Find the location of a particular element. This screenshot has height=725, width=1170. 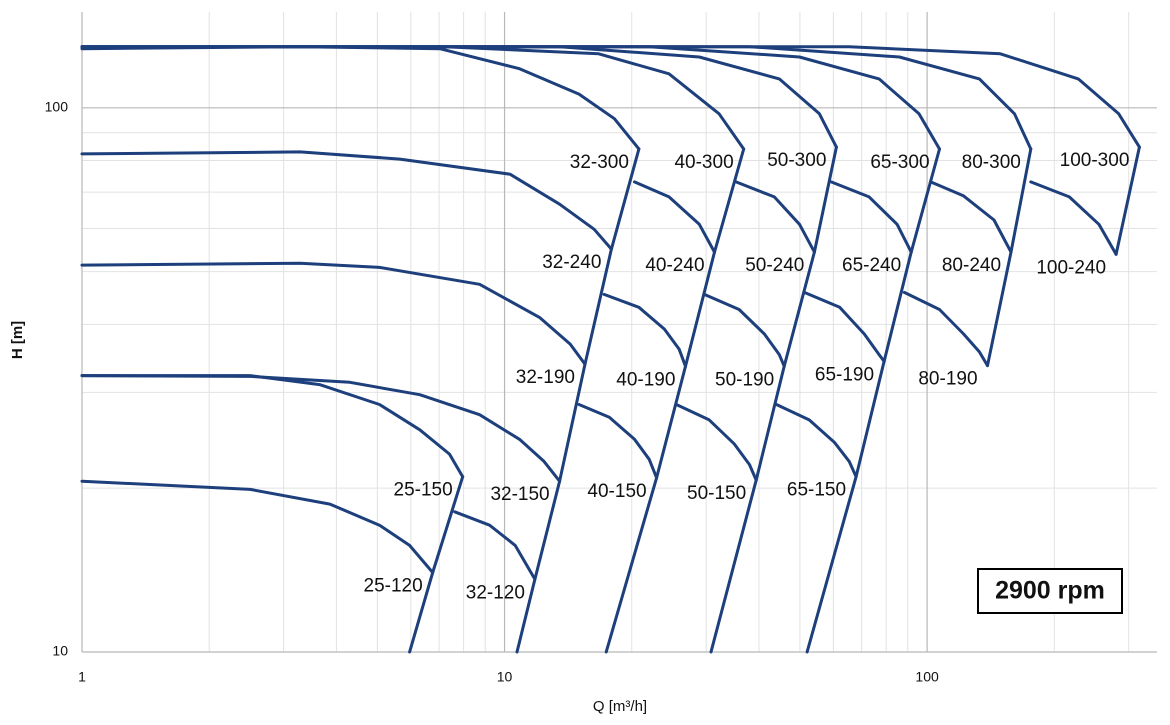

annotation: 2900 rpm is located at coordinates (1050, 591).